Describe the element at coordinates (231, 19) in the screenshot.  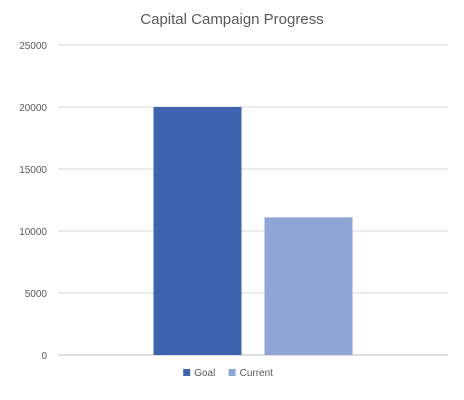
I see `chart-title: Capital Campaign Progress` at that location.